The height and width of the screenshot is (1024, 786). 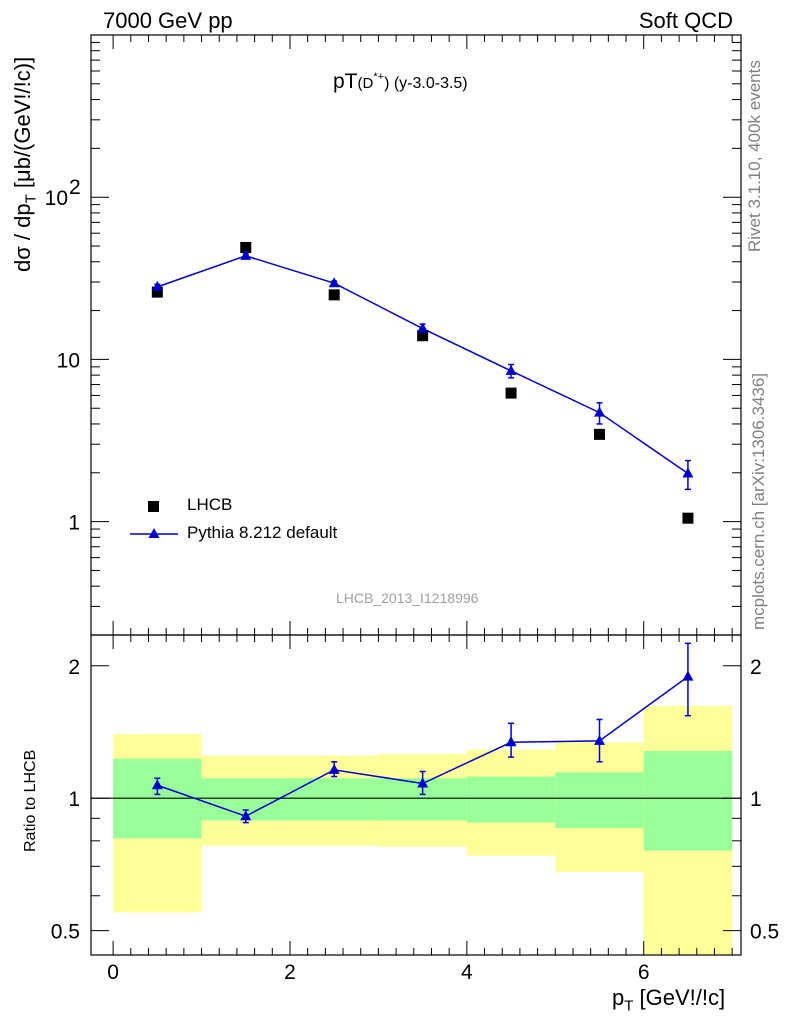 I want to click on main-ylabel-text: dσ / dp, so click(x=22, y=237).